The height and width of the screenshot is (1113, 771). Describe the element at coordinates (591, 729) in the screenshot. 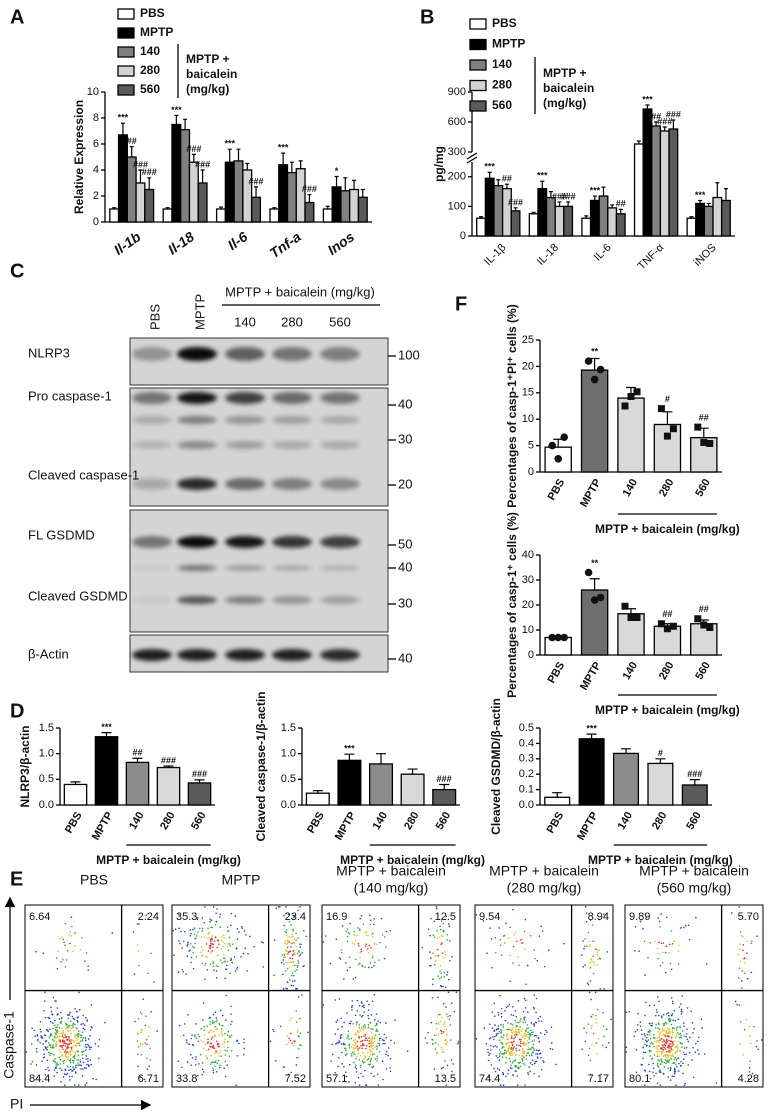

I see `significance-label: ***` at that location.